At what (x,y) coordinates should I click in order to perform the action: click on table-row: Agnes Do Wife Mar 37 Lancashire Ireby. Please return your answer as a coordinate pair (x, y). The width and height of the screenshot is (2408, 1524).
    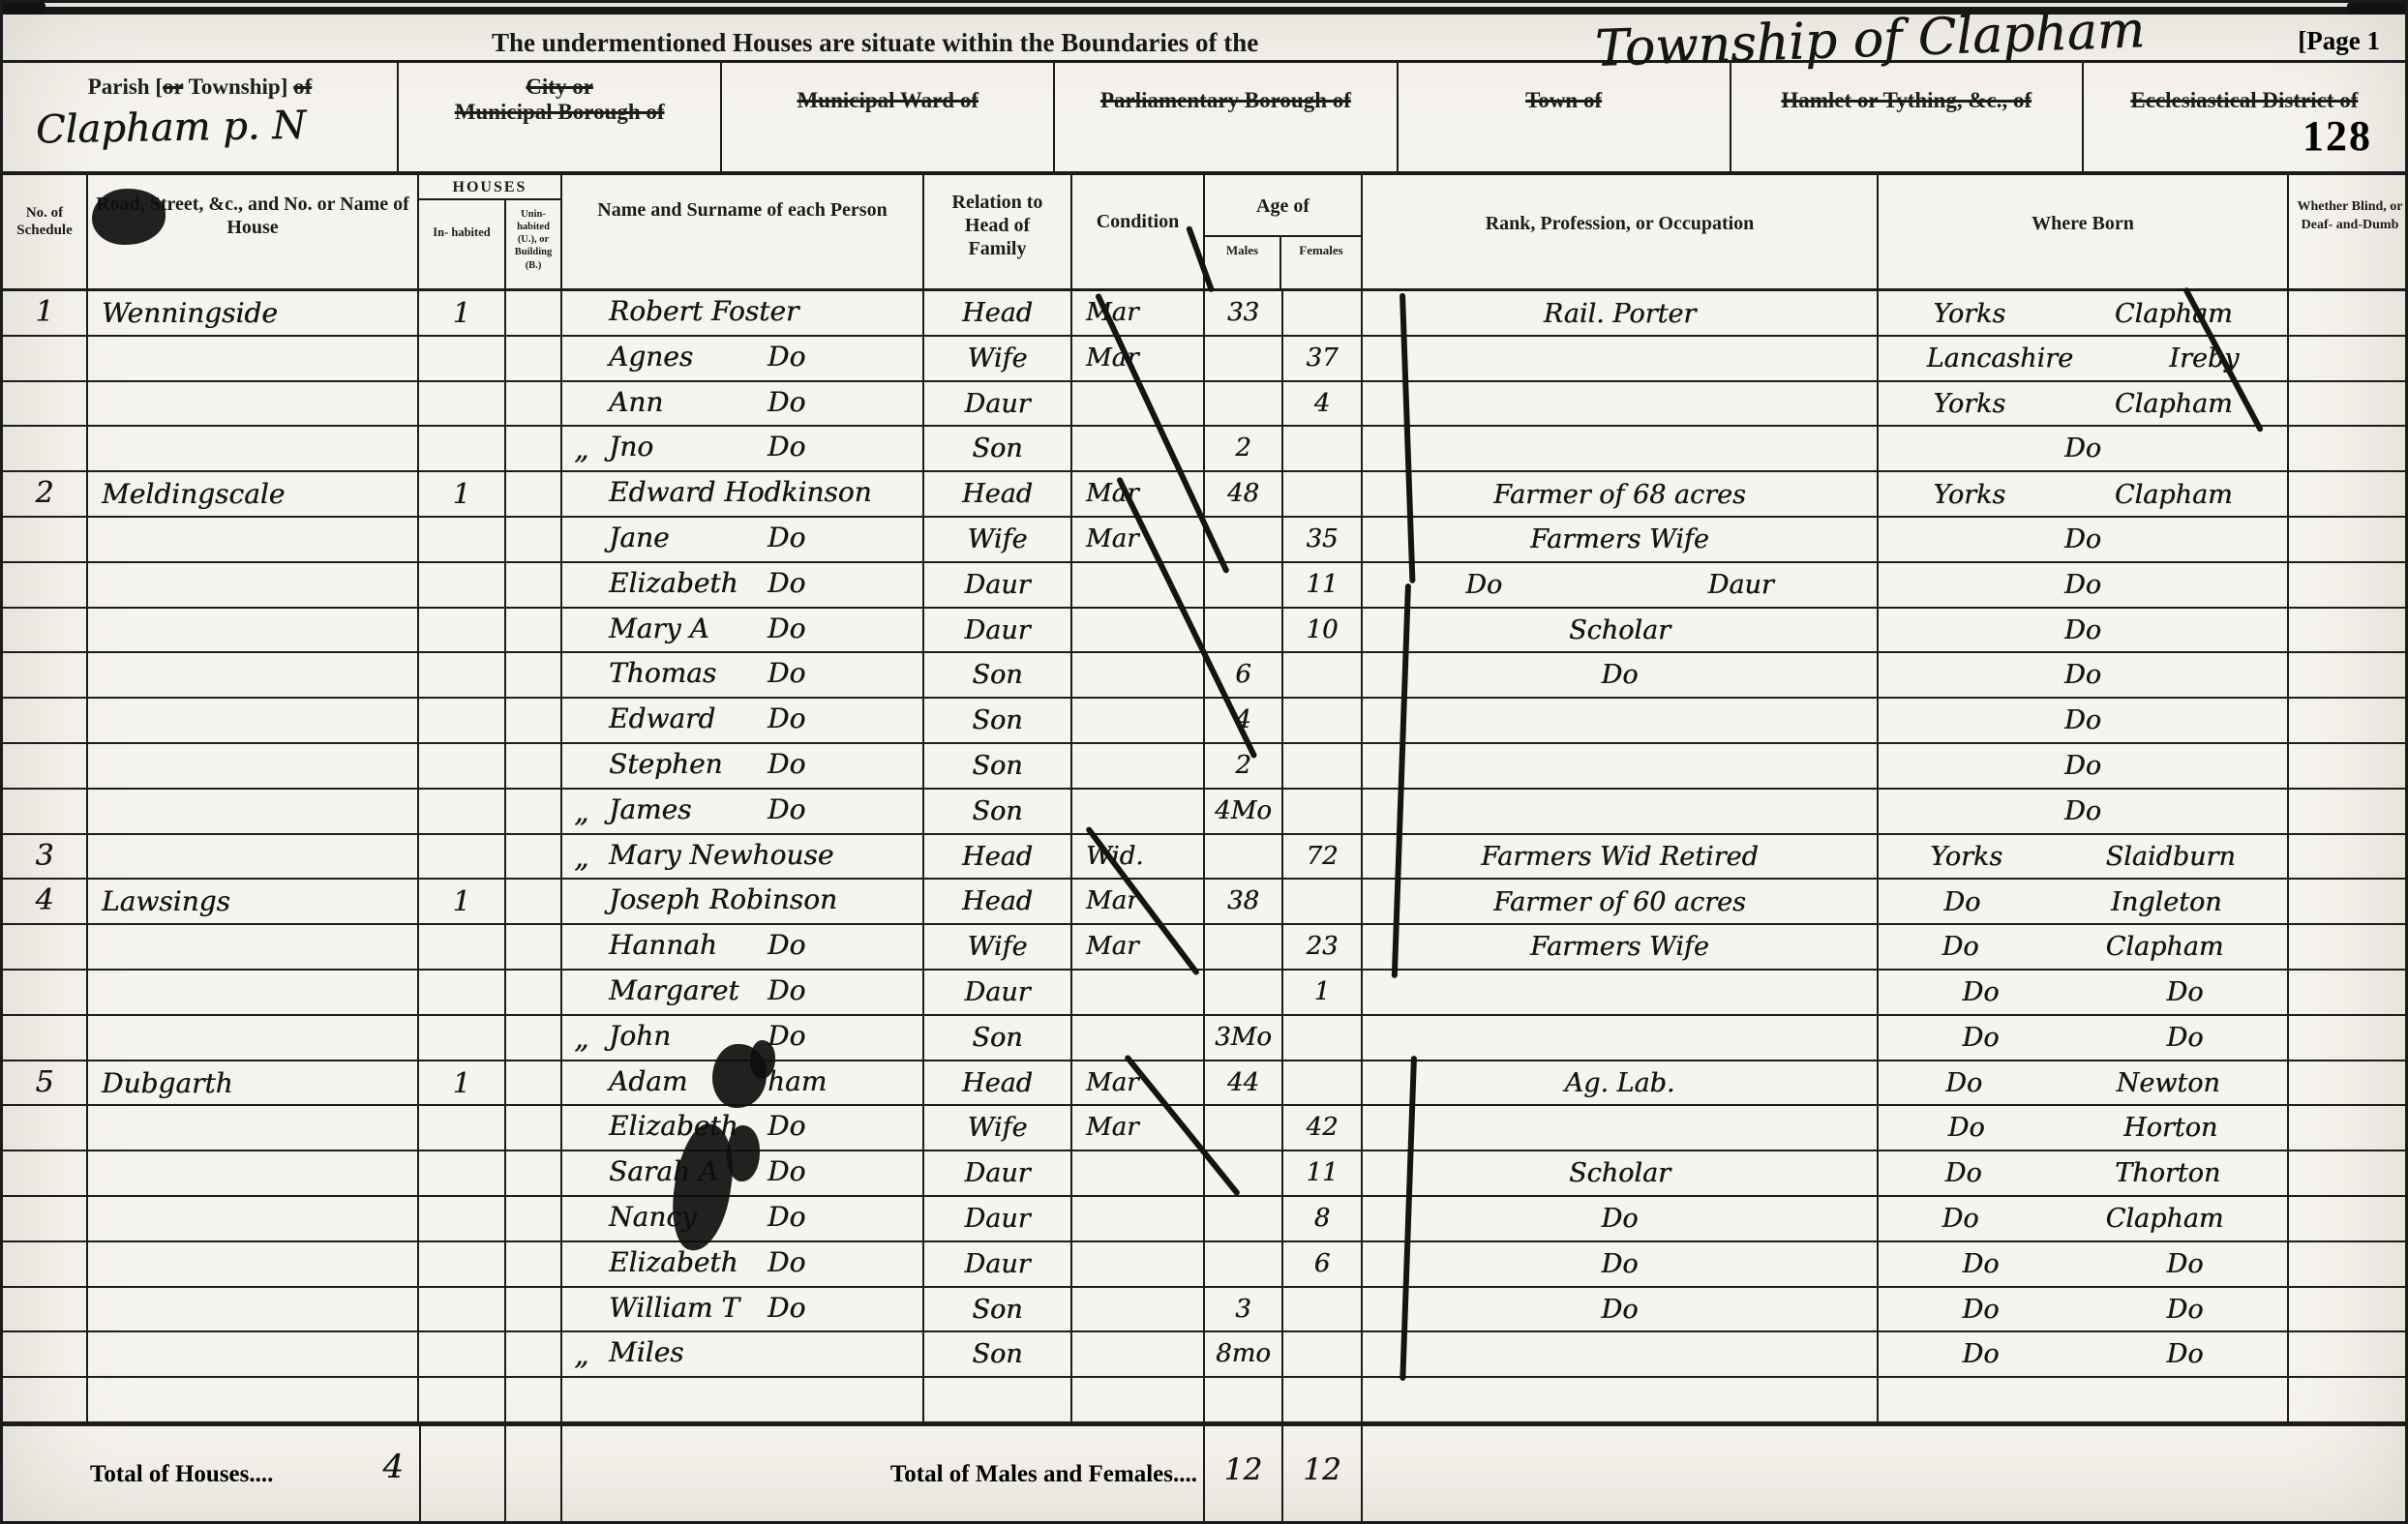
    Looking at the image, I should click on (1204, 359).